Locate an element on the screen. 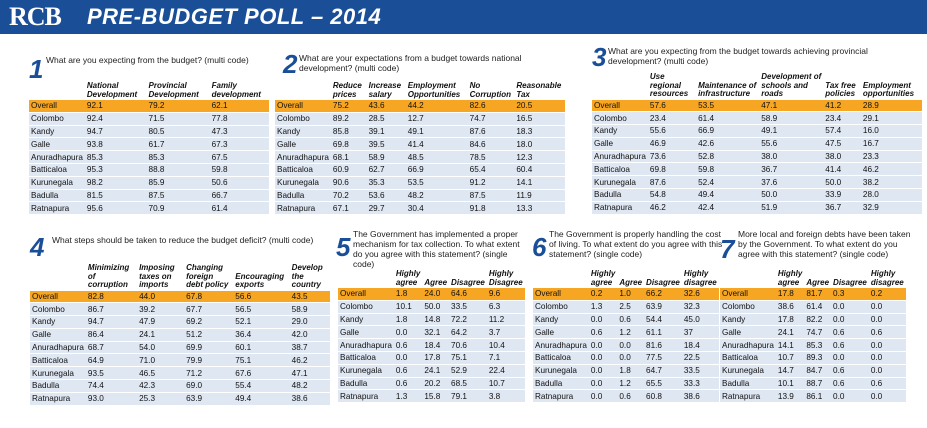 The height and width of the screenshot is (428, 927). cell-value: 67.5 is located at coordinates (239, 157).